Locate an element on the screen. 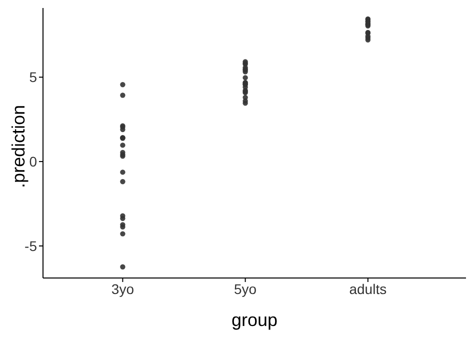 This screenshot has width=474, height=338. y-tick-label: 0 is located at coordinates (33, 162).